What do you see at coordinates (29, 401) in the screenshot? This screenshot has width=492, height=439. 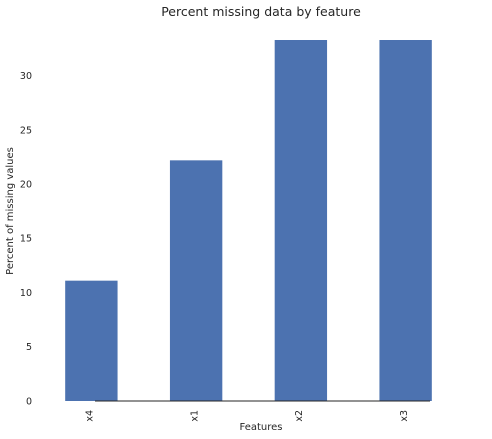 I see `y-tick-label-0: 0` at bounding box center [29, 401].